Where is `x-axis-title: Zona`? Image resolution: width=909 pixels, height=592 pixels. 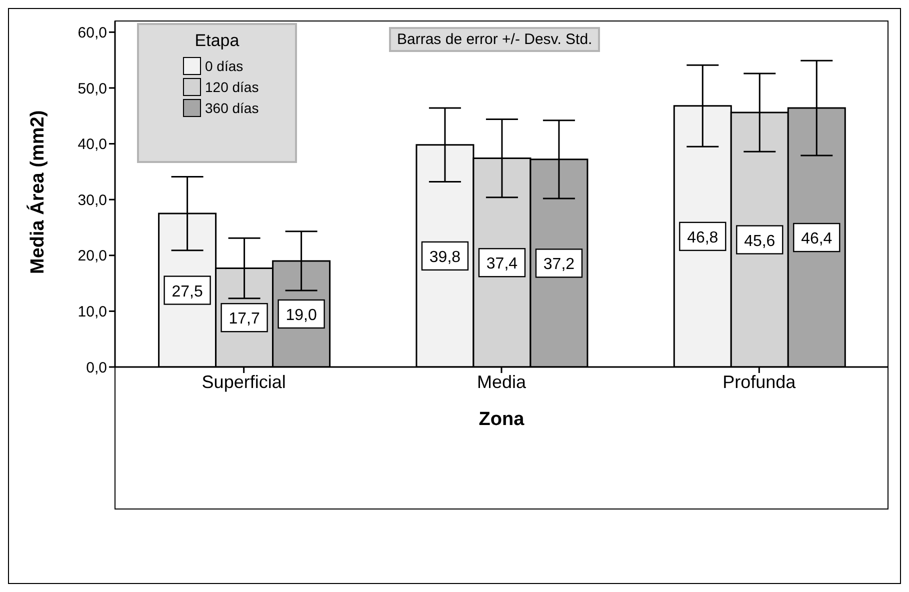
x-axis-title: Zona is located at coordinates (501, 419).